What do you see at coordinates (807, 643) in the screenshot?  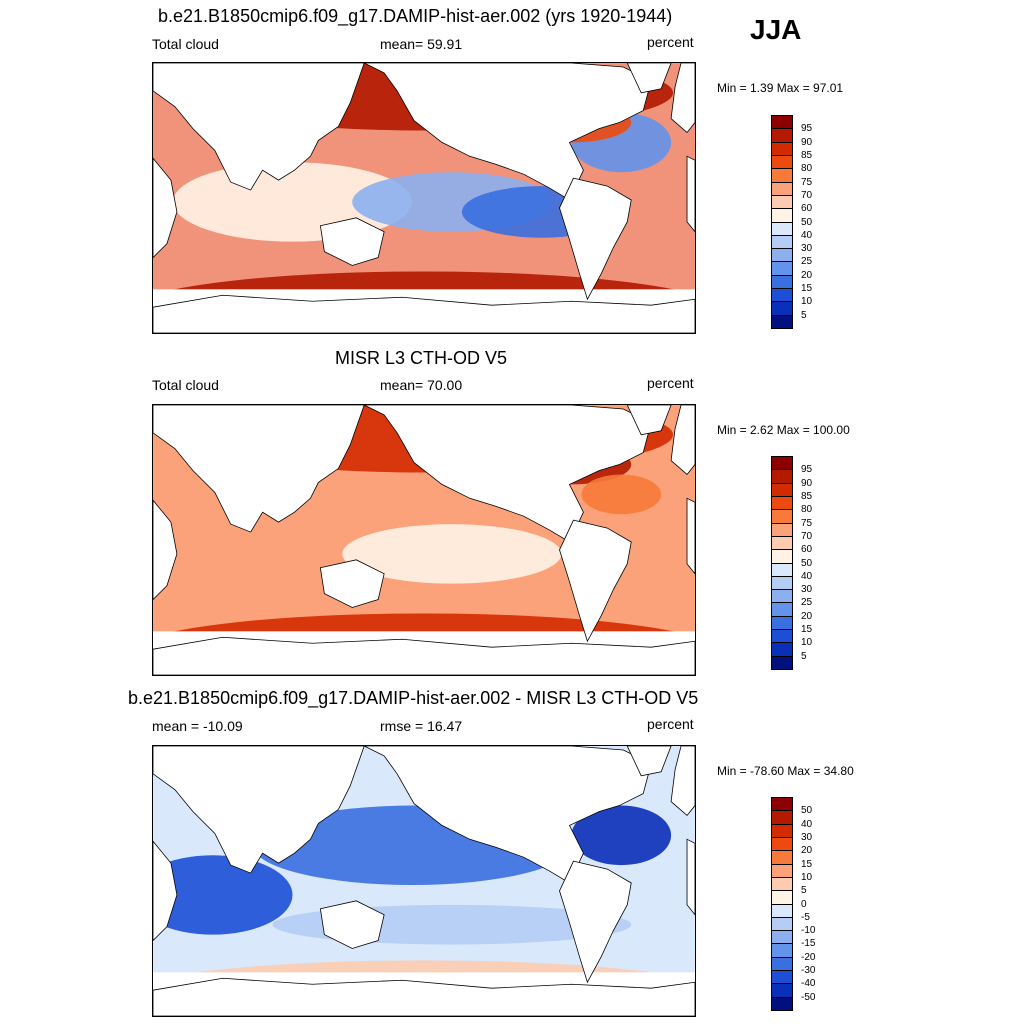 I see `colorbar-tick-label: 10` at bounding box center [807, 643].